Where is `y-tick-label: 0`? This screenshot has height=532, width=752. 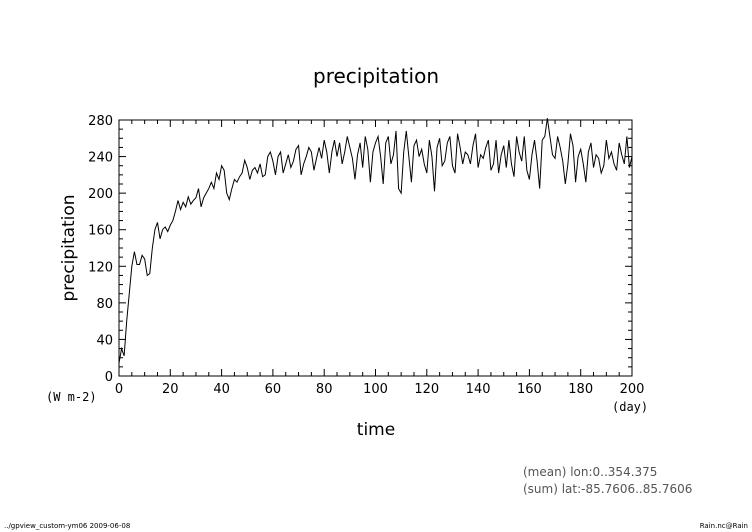 y-tick-label: 0 is located at coordinates (109, 377).